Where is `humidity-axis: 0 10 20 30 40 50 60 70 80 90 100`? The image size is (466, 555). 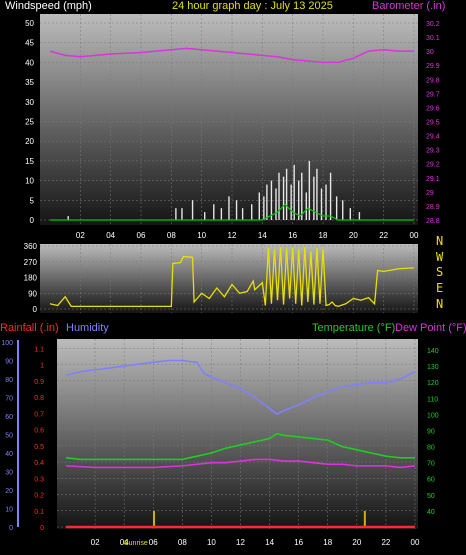
humidity-axis: 0 10 20 30 40 50 60 70 80 90 100 is located at coordinates (10, 436).